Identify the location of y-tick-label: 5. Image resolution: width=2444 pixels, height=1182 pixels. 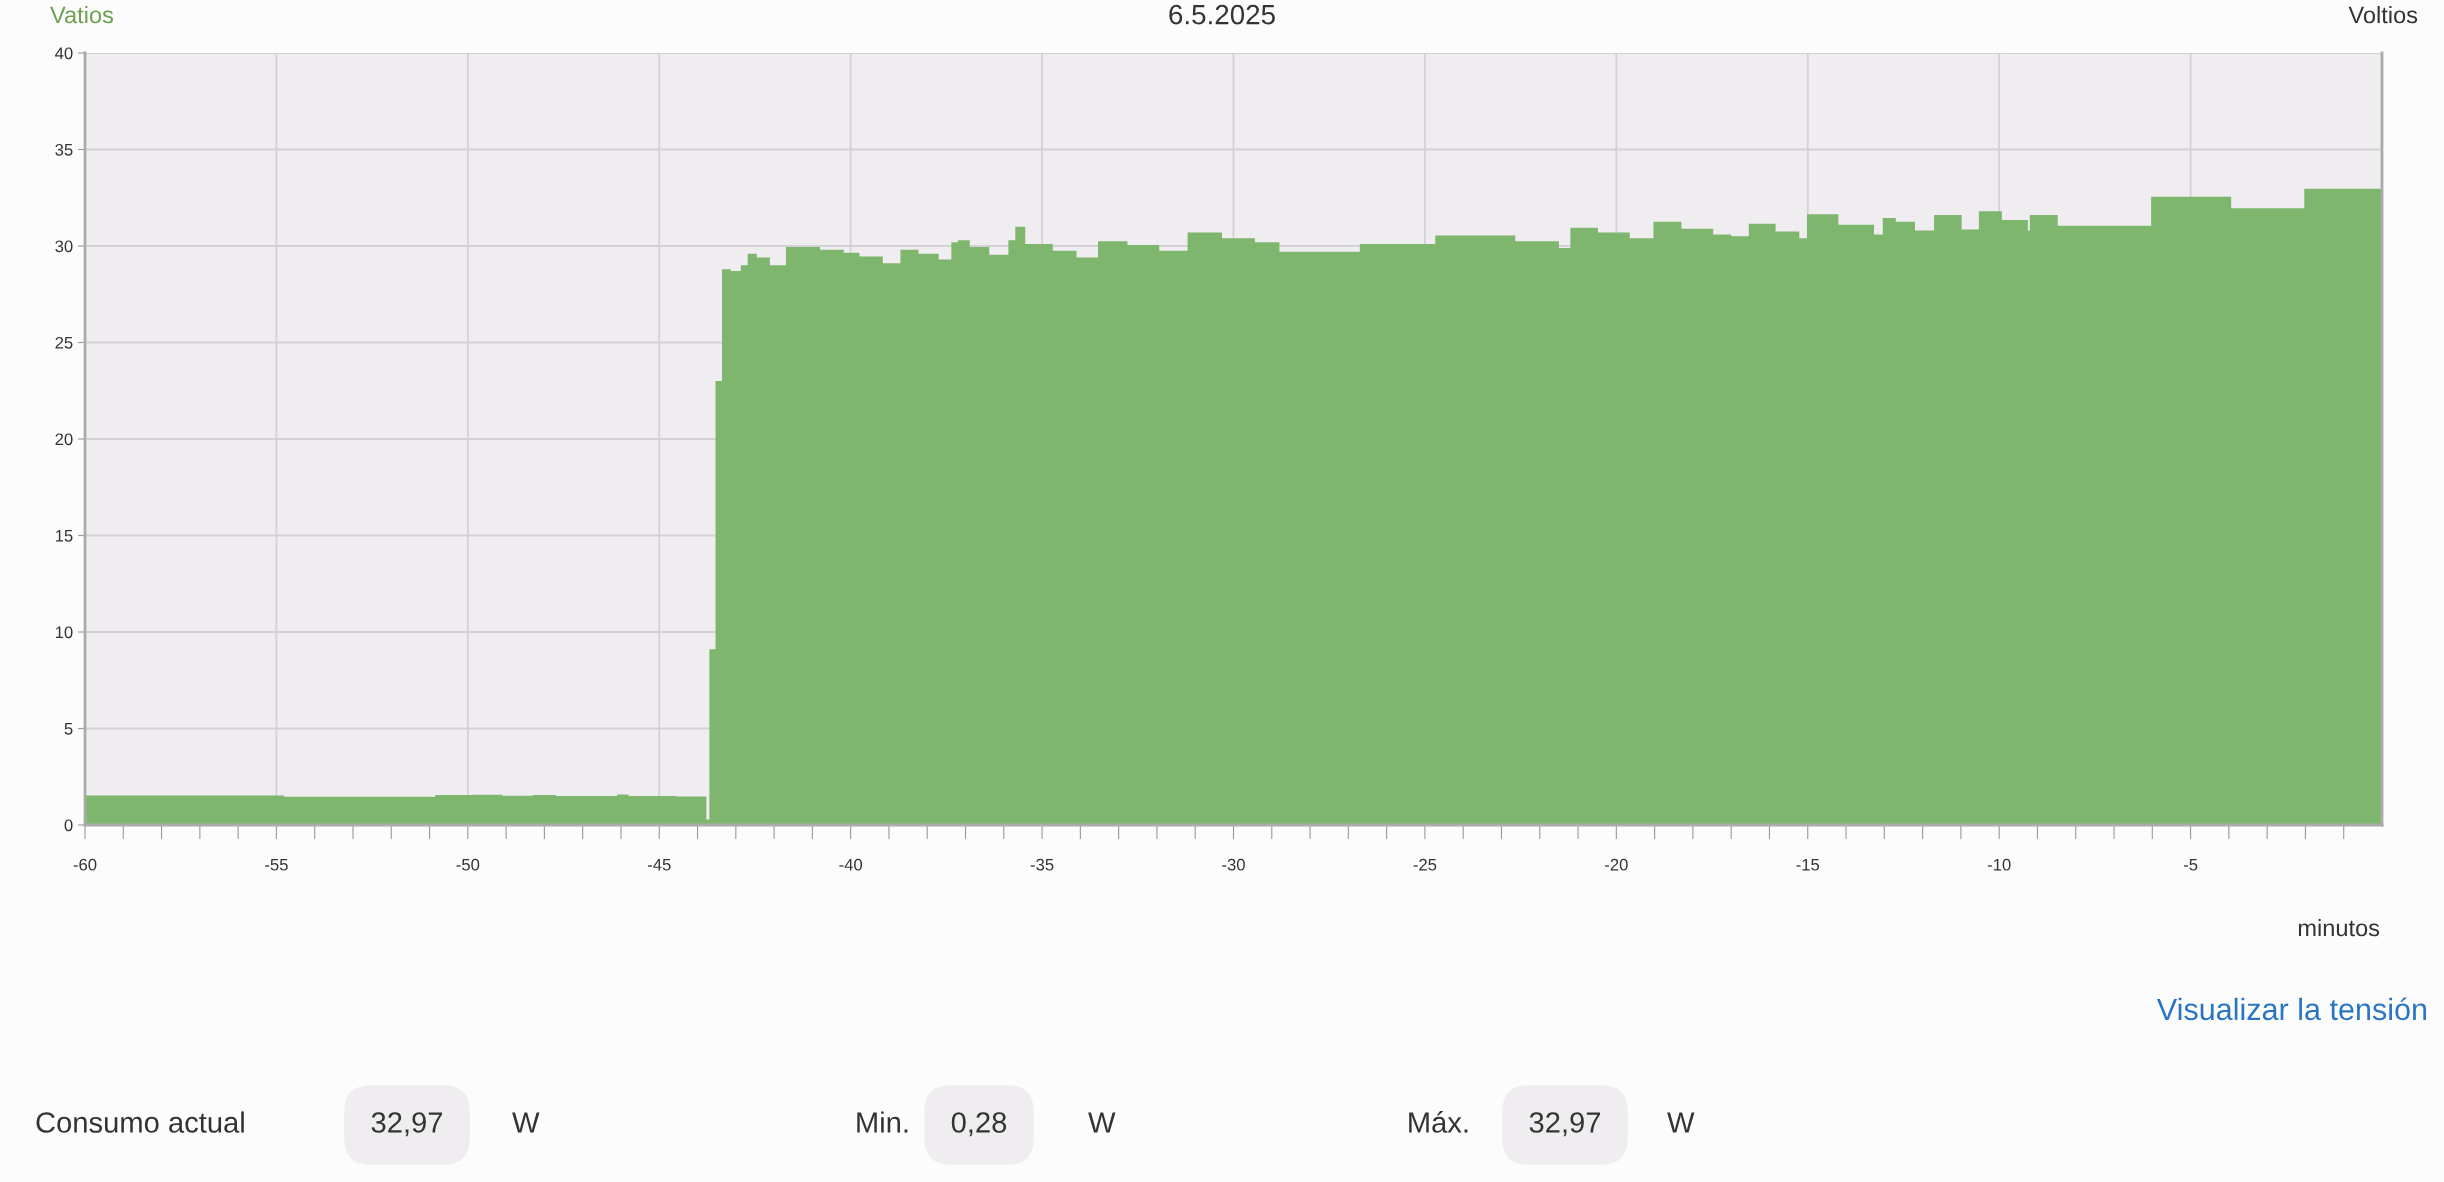
(68, 729).